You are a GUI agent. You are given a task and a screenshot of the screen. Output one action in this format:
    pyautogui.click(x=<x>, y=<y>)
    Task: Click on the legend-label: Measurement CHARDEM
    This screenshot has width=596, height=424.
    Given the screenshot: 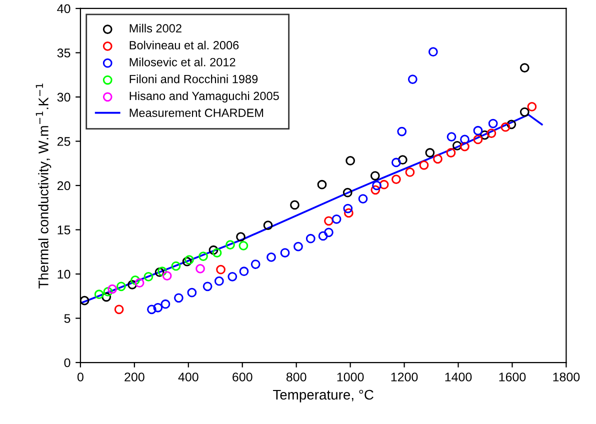 What is the action you would take?
    pyautogui.click(x=197, y=113)
    